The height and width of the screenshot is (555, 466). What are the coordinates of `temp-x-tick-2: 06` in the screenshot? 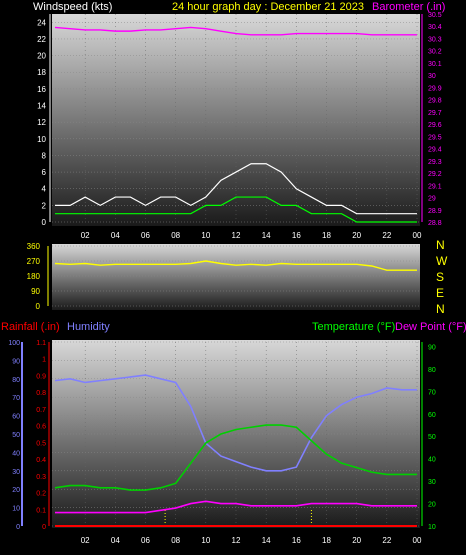 It's located at (145, 540).